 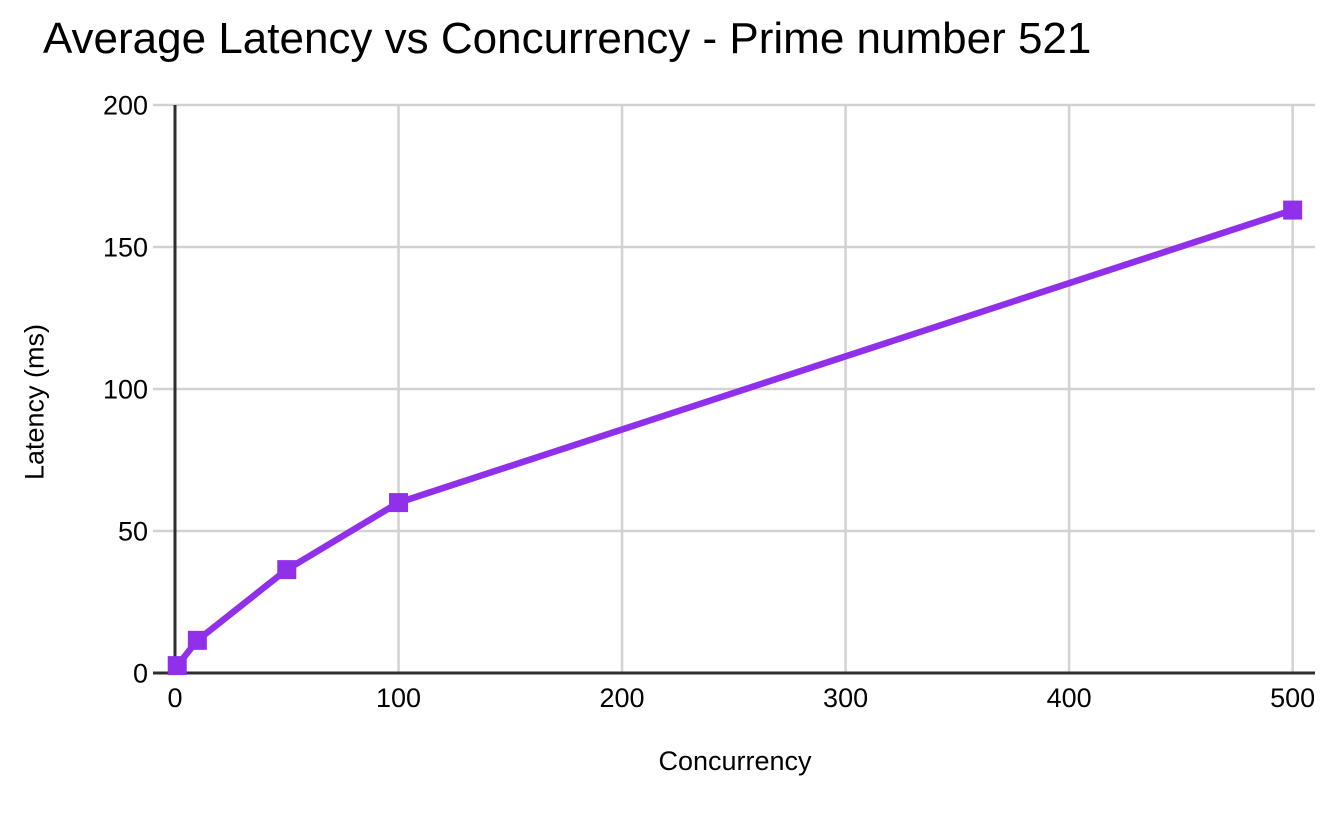 What do you see at coordinates (34, 402) in the screenshot?
I see `y-axis-title: Latency (ms)` at bounding box center [34, 402].